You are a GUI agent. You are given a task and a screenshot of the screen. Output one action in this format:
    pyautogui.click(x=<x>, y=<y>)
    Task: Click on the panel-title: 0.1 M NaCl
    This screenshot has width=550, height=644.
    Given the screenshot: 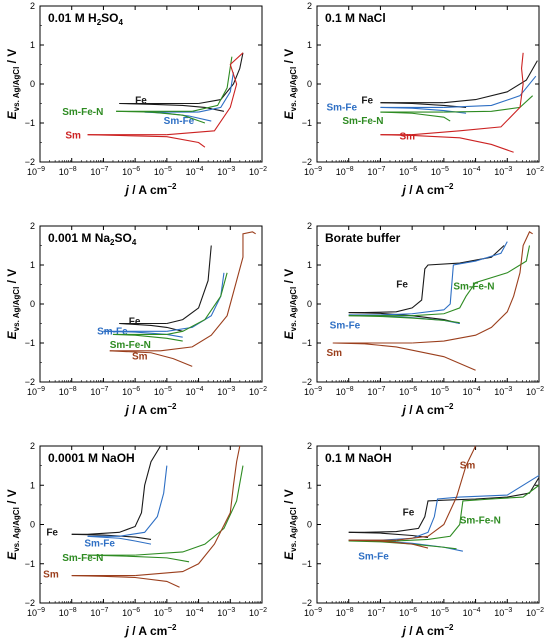 What is the action you would take?
    pyautogui.click(x=355, y=18)
    